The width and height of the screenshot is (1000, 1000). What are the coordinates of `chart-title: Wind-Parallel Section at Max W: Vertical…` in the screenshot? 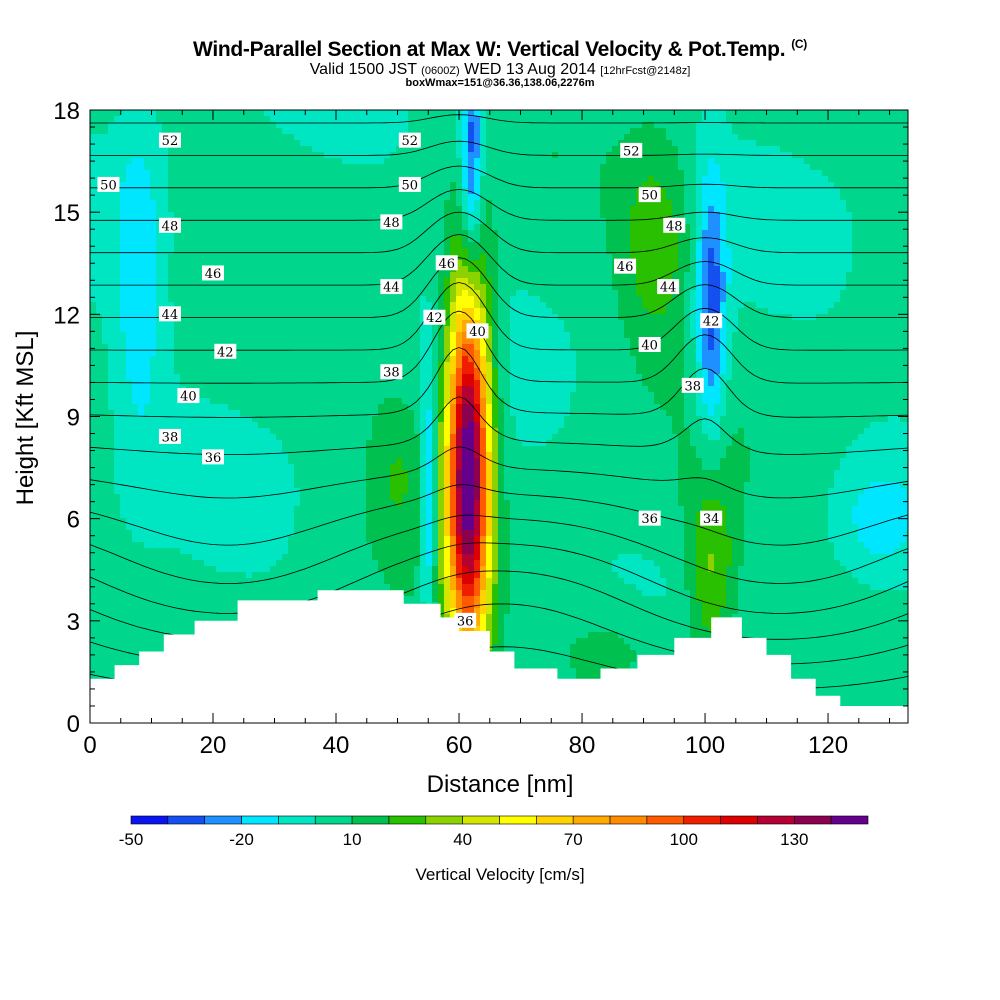 It's located at (500, 49).